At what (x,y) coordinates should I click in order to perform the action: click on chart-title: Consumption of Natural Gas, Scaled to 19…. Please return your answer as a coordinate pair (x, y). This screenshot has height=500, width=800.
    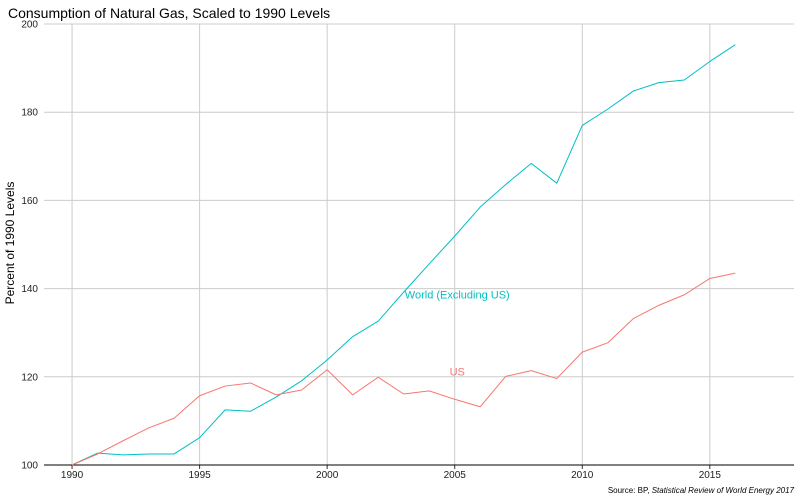
    Looking at the image, I should click on (169, 13).